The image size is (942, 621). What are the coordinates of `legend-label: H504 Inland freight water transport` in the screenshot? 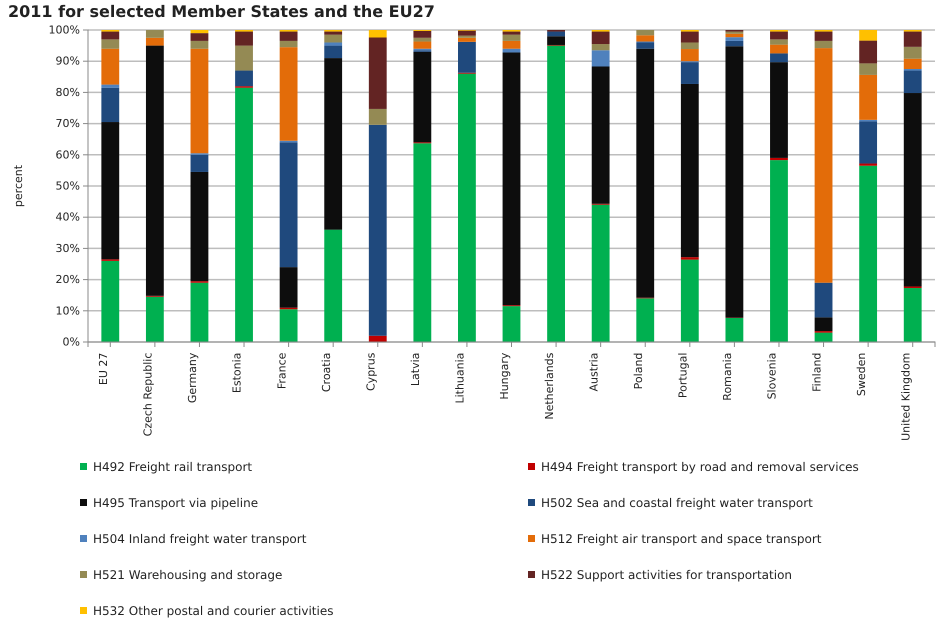 It's located at (200, 539).